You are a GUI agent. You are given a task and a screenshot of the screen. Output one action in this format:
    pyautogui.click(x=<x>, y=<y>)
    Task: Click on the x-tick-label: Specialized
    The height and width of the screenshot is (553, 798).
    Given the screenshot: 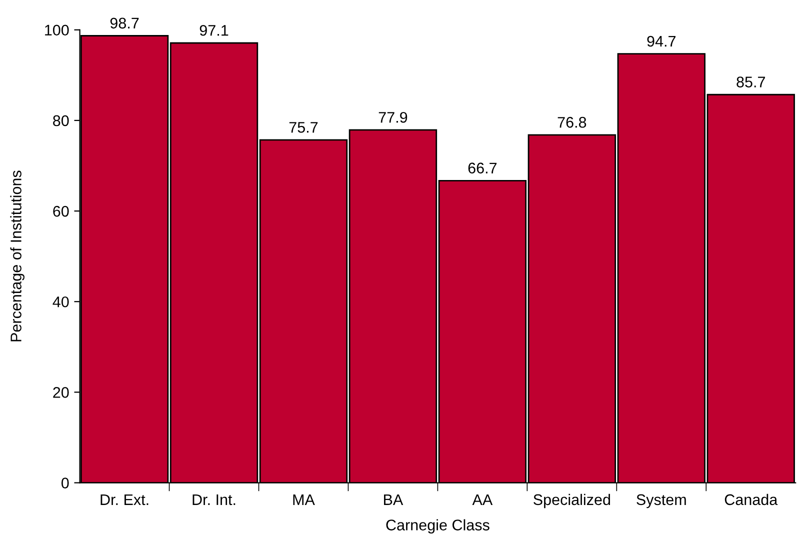 What is the action you would take?
    pyautogui.click(x=572, y=501)
    